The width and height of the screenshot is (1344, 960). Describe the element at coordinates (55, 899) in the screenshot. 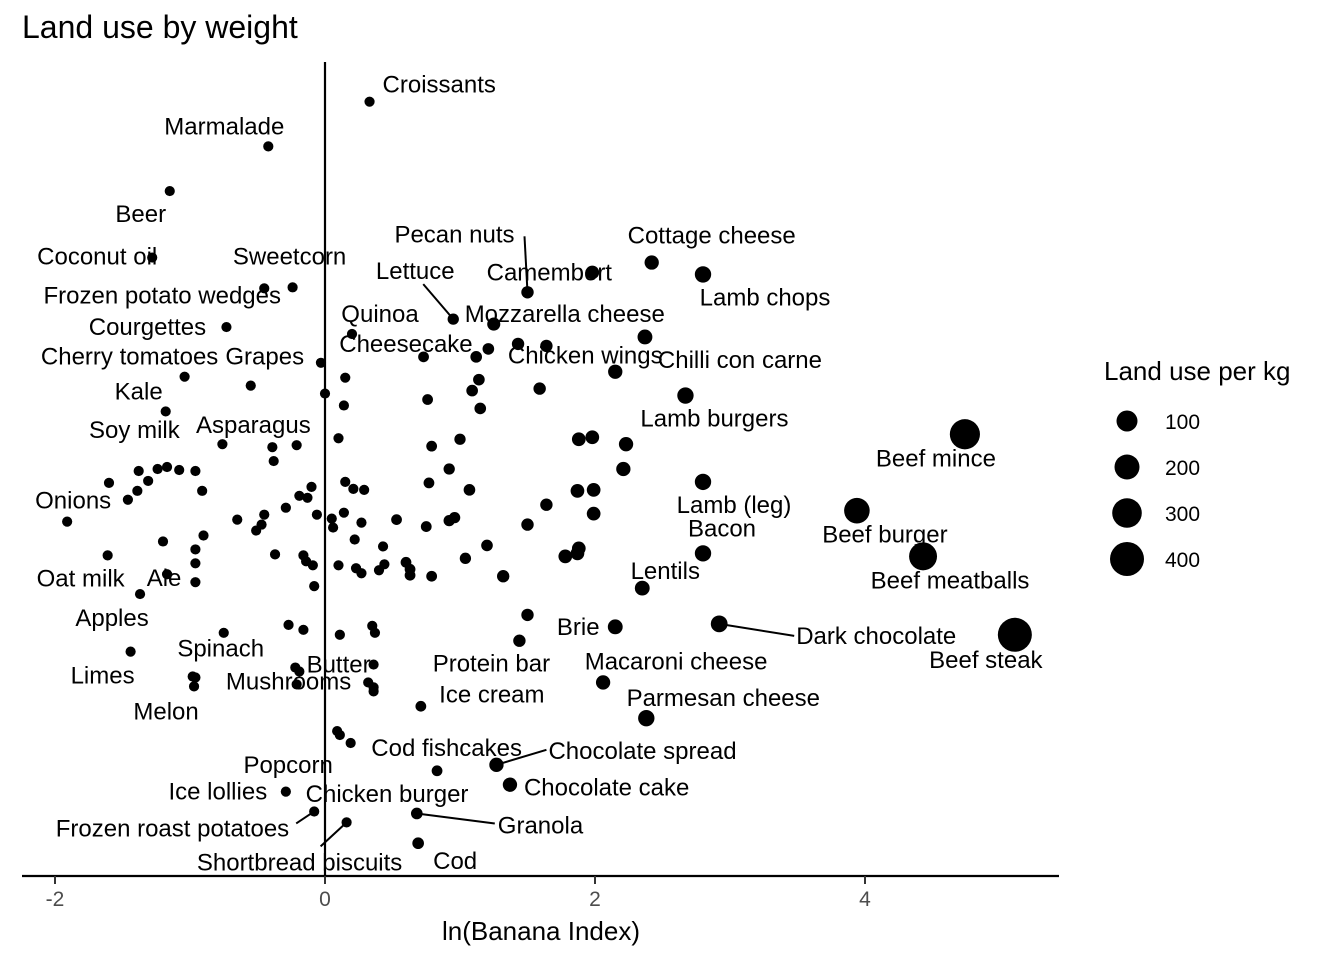

I see `x-tick-label-0: -2` at that location.